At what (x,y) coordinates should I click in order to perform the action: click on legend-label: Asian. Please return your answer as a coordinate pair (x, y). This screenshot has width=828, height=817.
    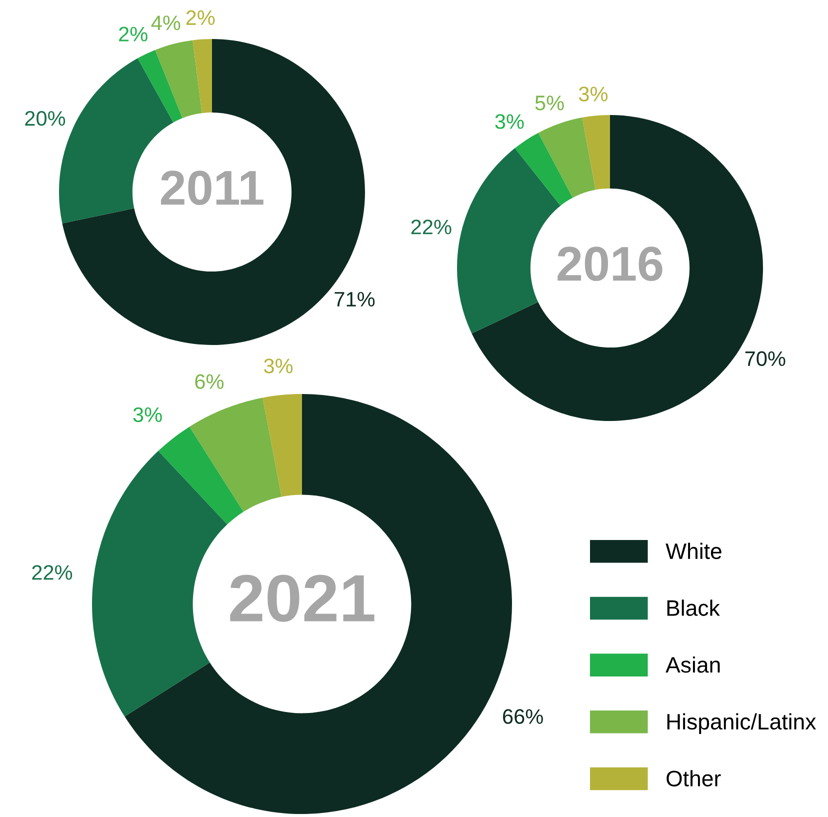
    Looking at the image, I should click on (693, 664).